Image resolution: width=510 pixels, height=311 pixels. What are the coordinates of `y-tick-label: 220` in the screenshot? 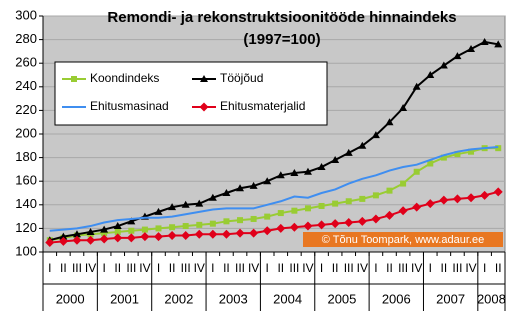 It's located at (26, 109).